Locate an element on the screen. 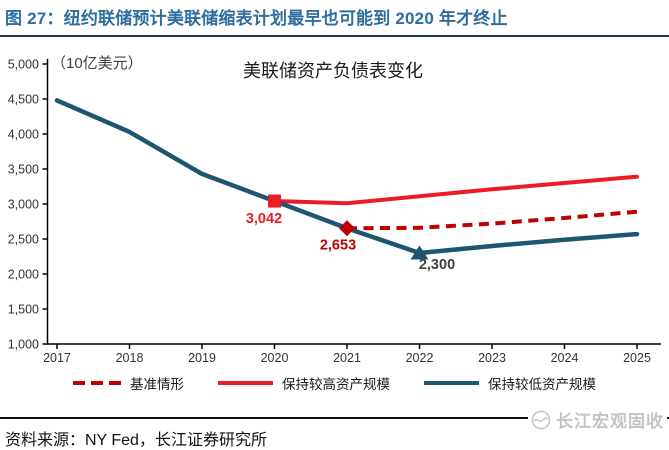  figure-header: 图 27：纽约联储预计美联储缩表计划最早也可能到 2020 年才终止 is located at coordinates (334, 17).